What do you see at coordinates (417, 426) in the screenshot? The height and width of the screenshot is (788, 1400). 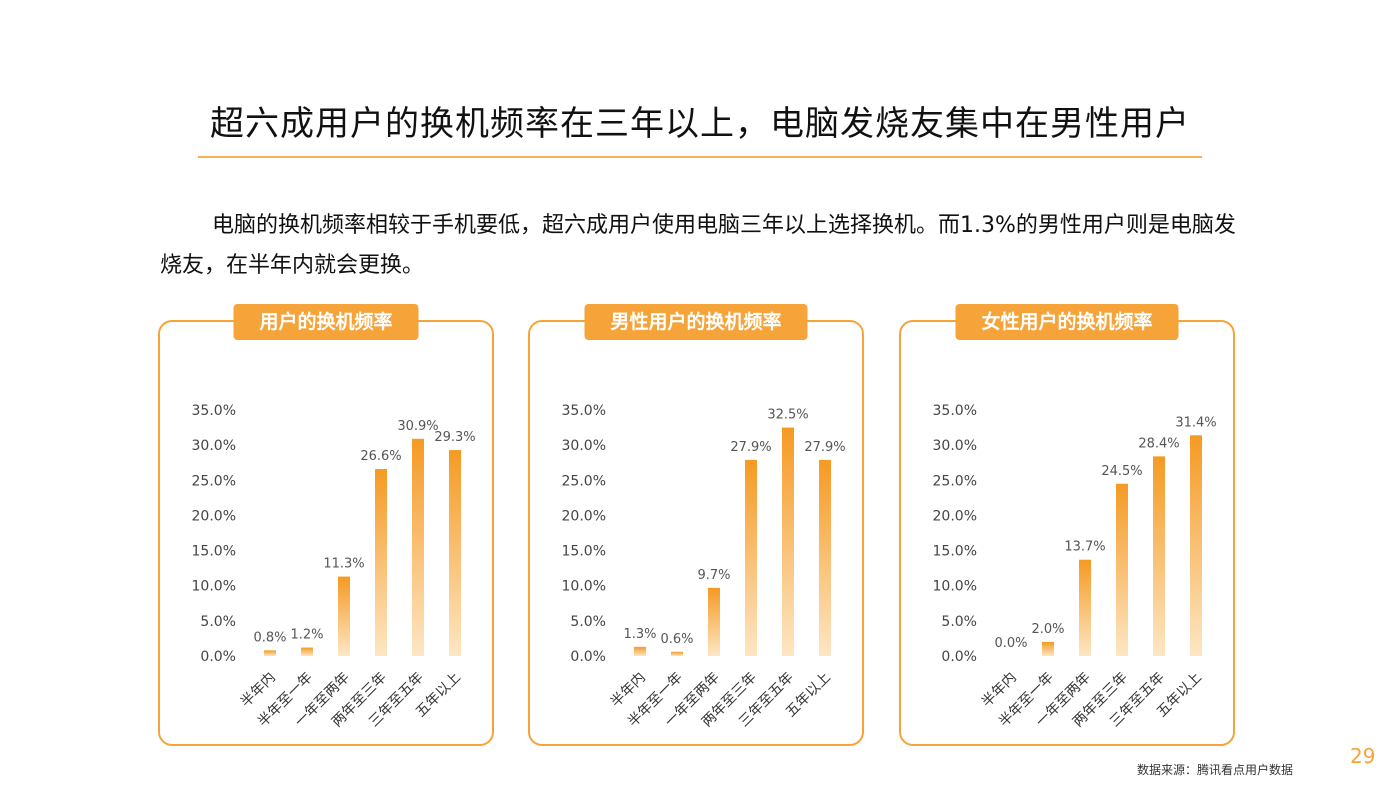 I see `bar-value-label: 30.9%` at bounding box center [417, 426].